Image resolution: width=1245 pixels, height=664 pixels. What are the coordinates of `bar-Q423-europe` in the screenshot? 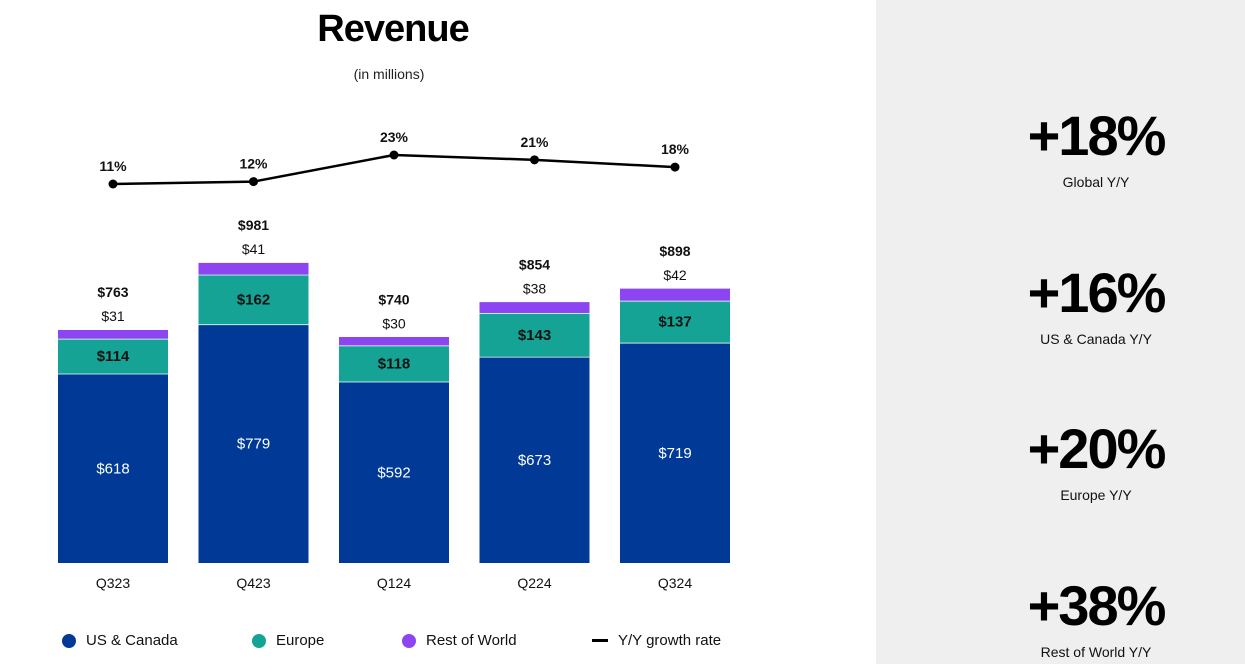 It's located at (253, 299).